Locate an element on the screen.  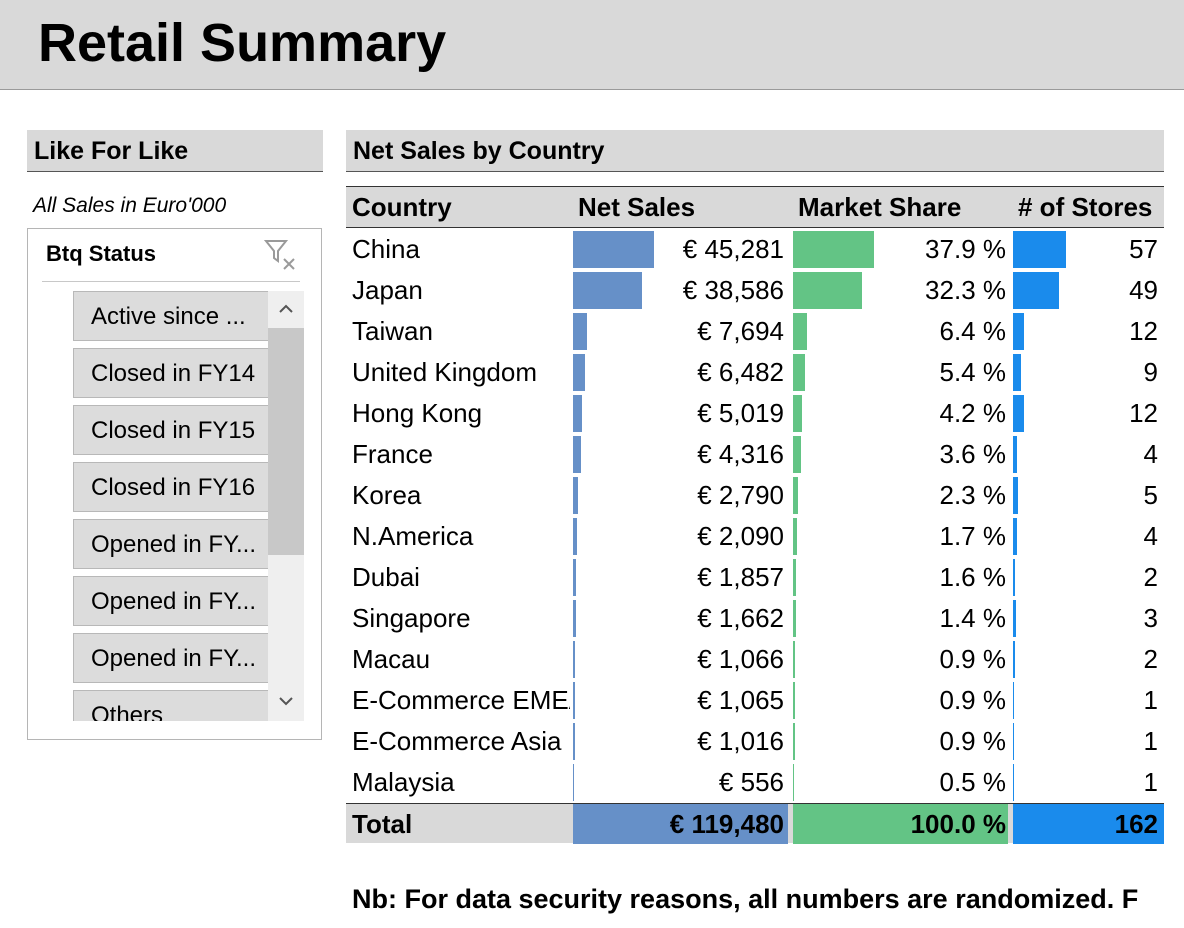
country: Macau is located at coordinates (391, 659).